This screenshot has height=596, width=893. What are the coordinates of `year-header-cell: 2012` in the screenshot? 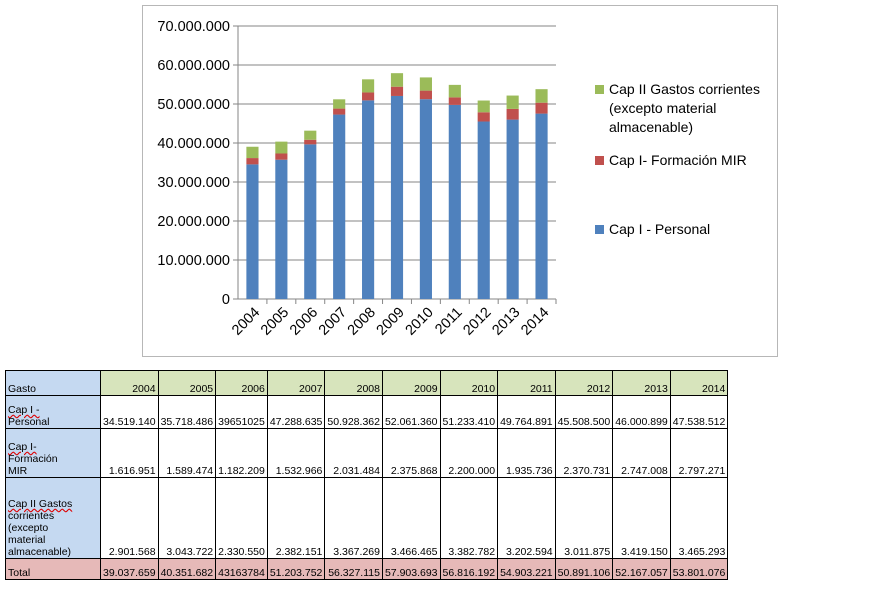 It's located at (584, 383).